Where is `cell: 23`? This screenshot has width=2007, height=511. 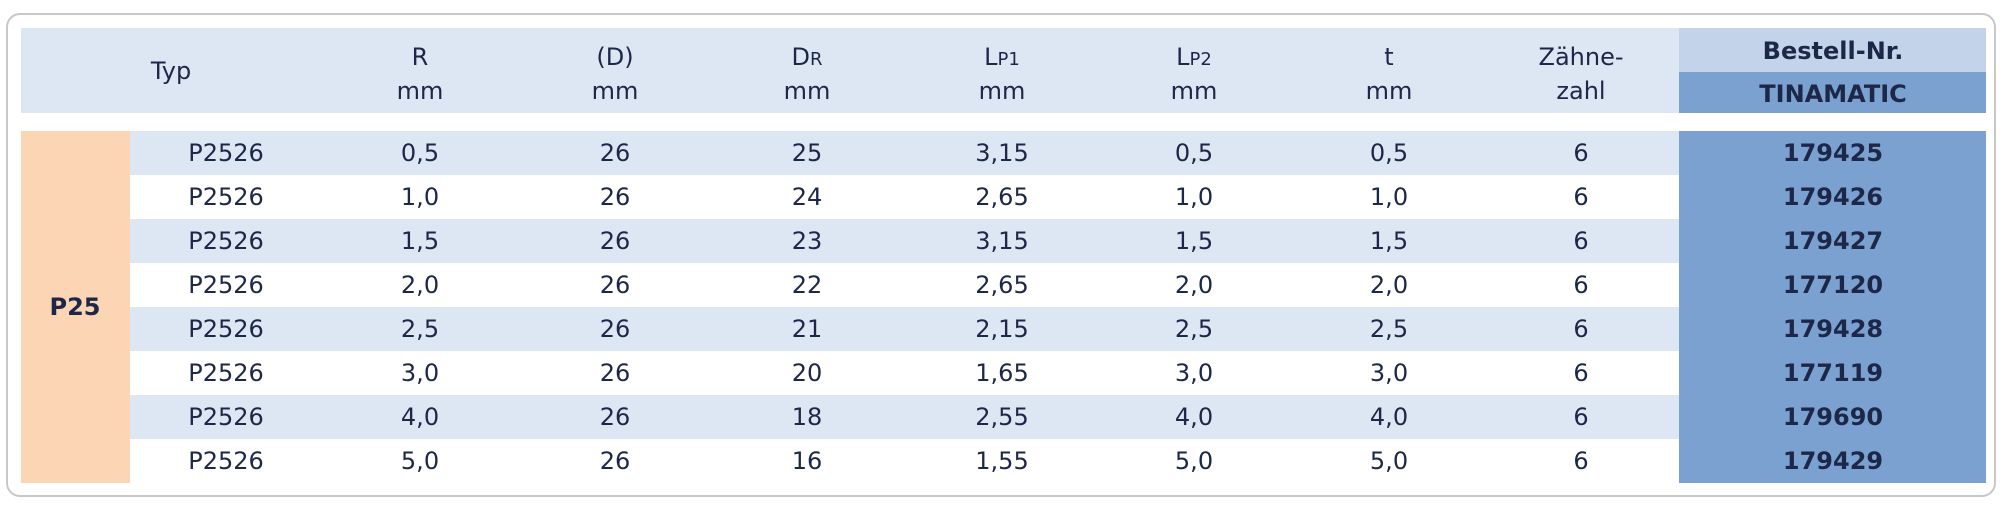
cell: 23 is located at coordinates (807, 241).